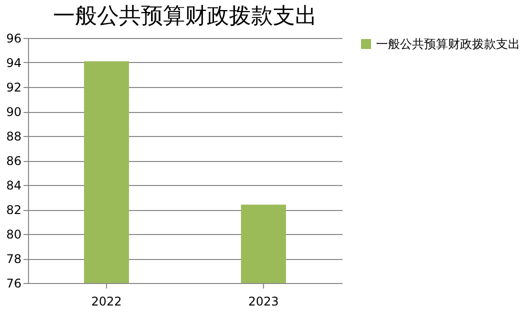 The width and height of the screenshot is (532, 320). Describe the element at coordinates (14, 185) in the screenshot. I see `y-tick-label: 84` at that location.